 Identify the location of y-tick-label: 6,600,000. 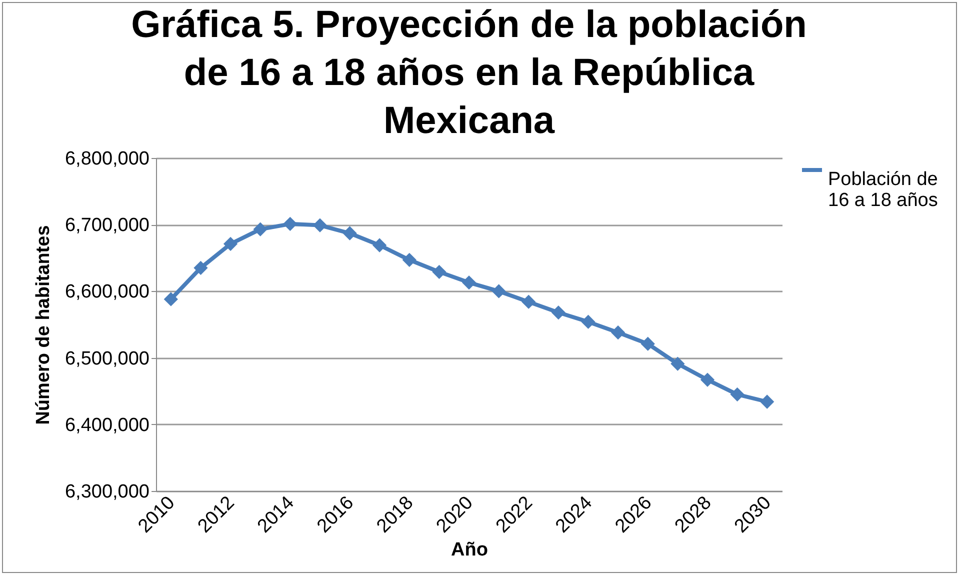
(107, 292).